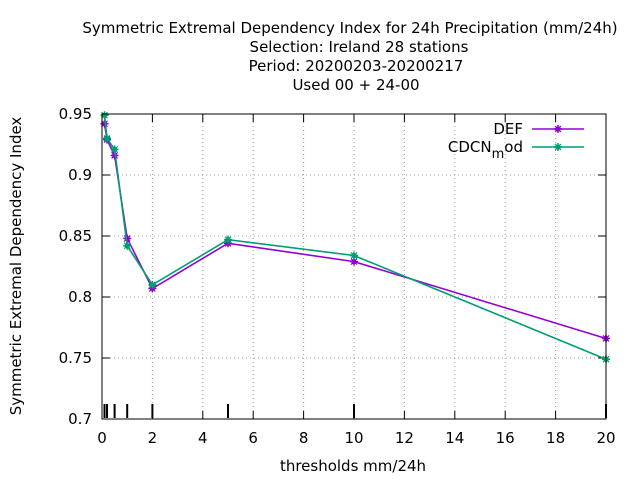  Describe the element at coordinates (355, 411) in the screenshot. I see `threshold-marks` at that location.